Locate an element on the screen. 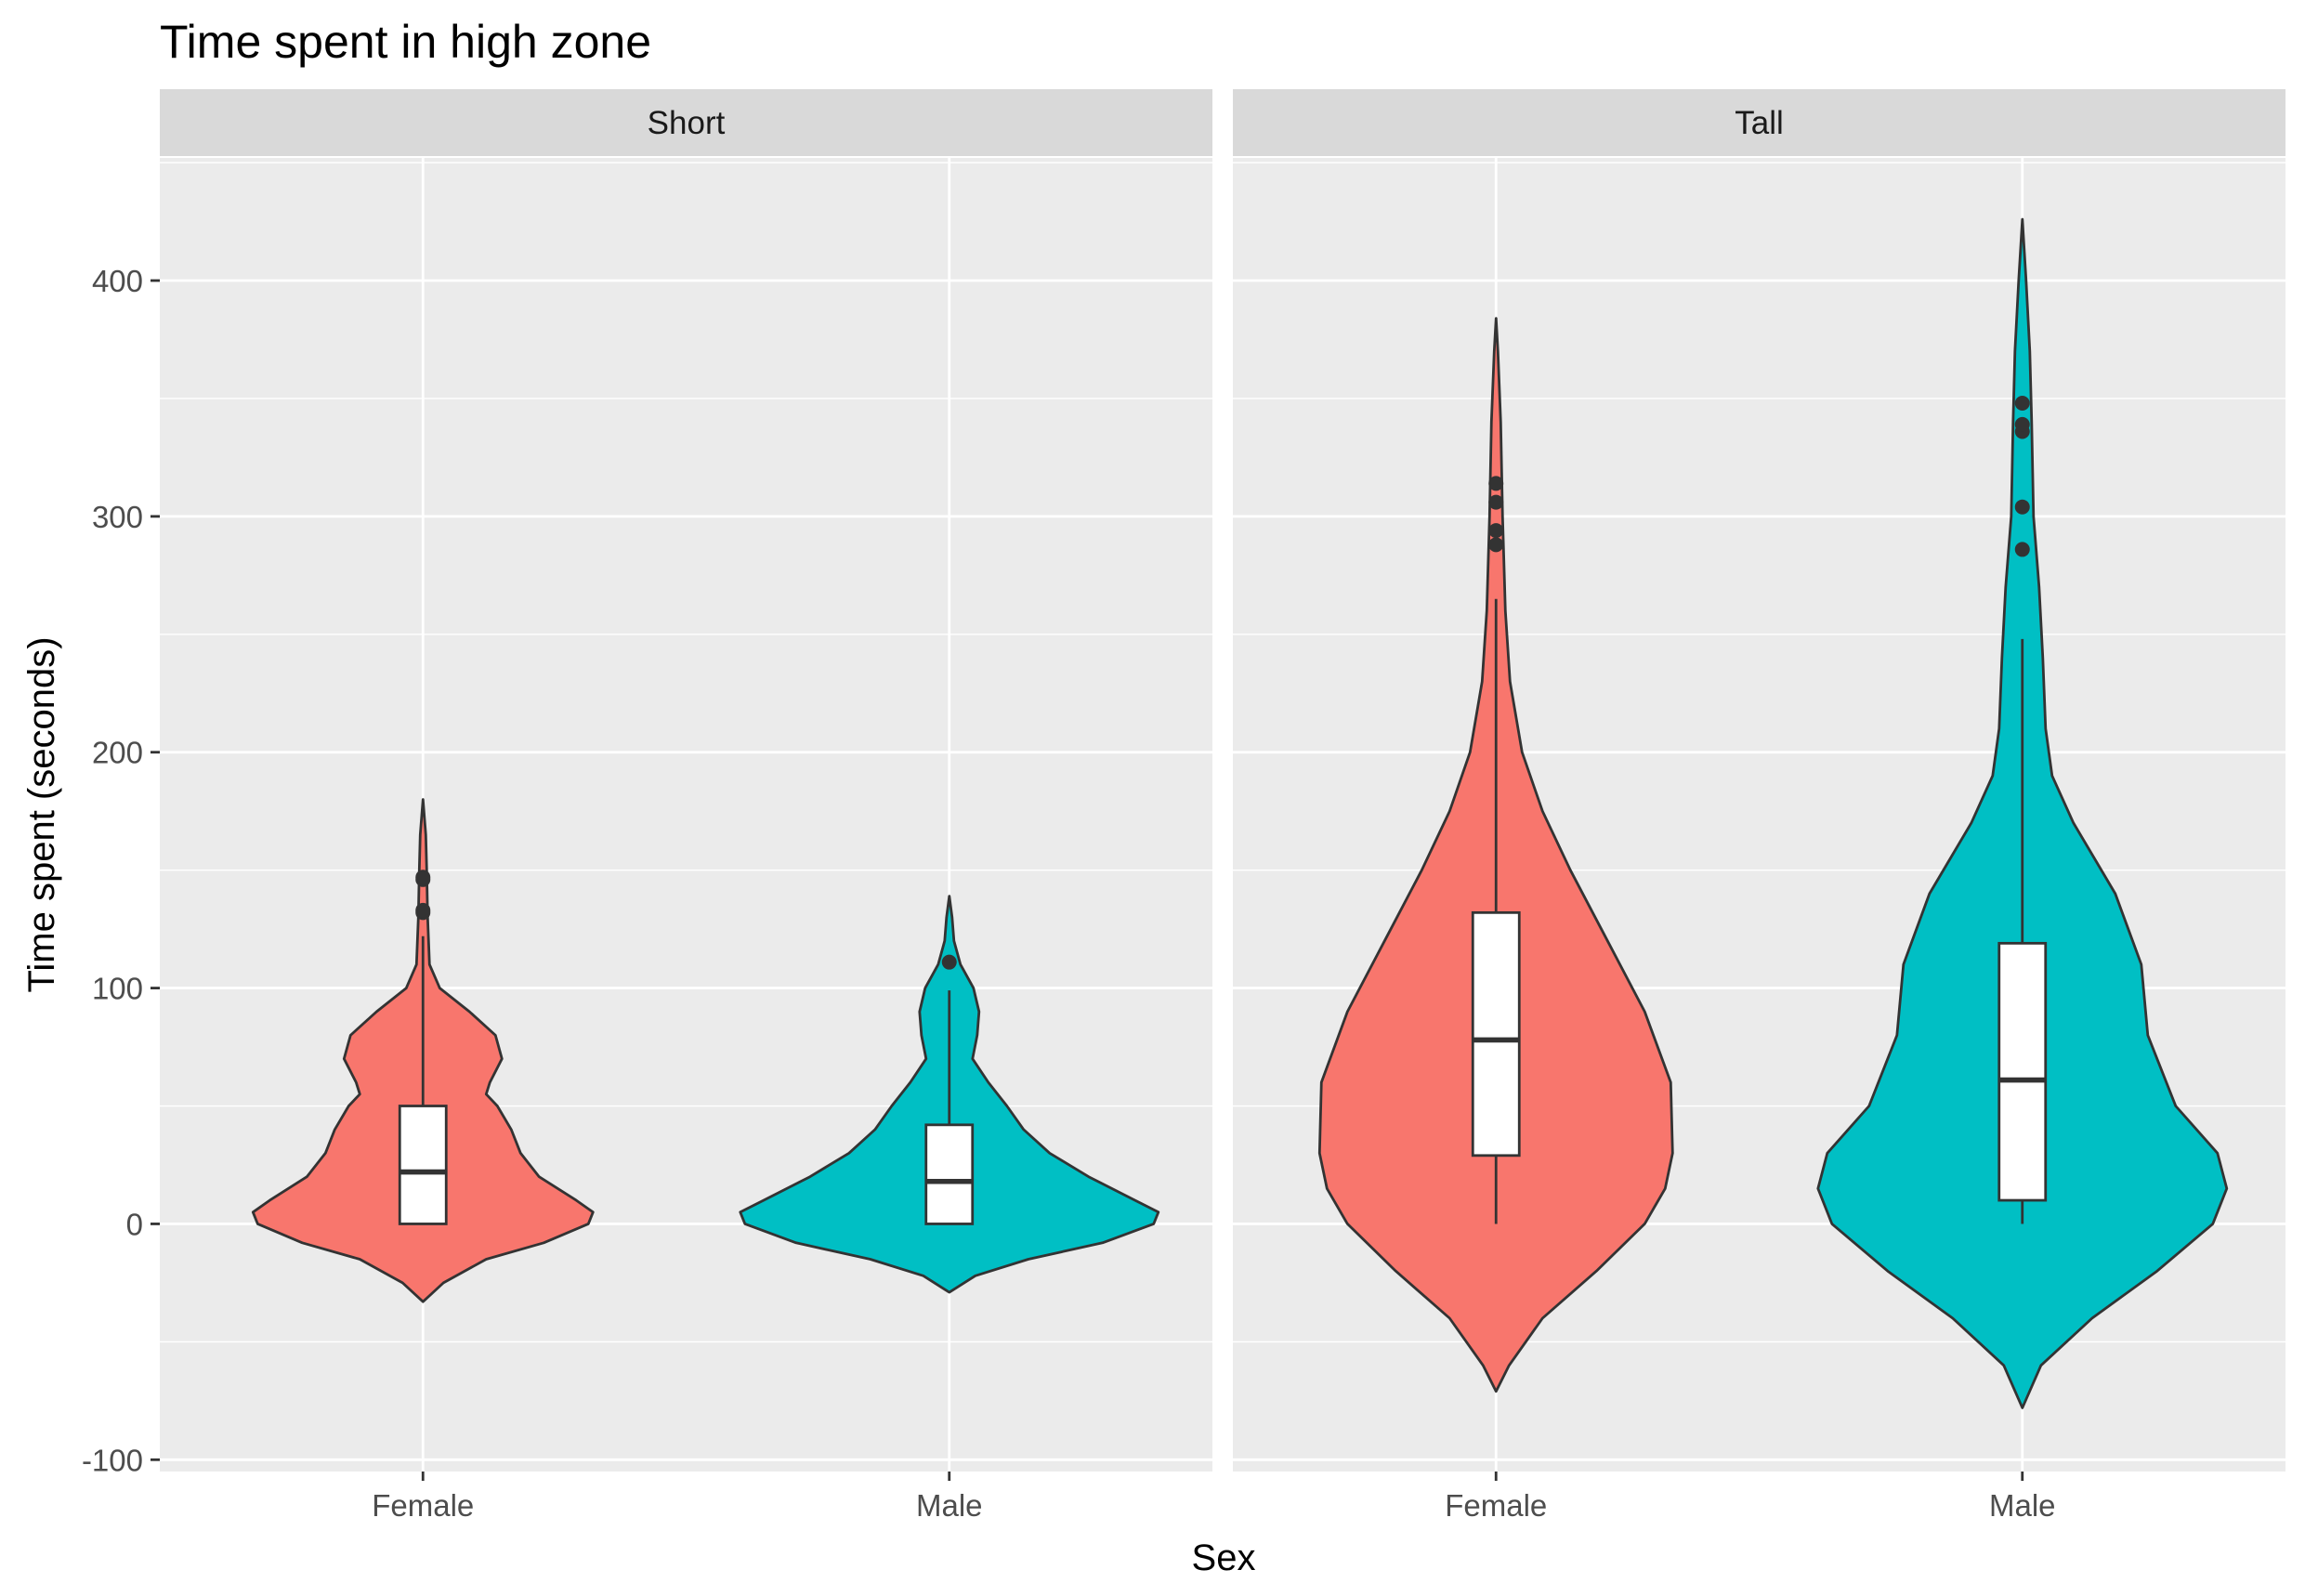 Image resolution: width=2305 pixels, height=1596 pixels. y-tick-label: 200 is located at coordinates (117, 753).